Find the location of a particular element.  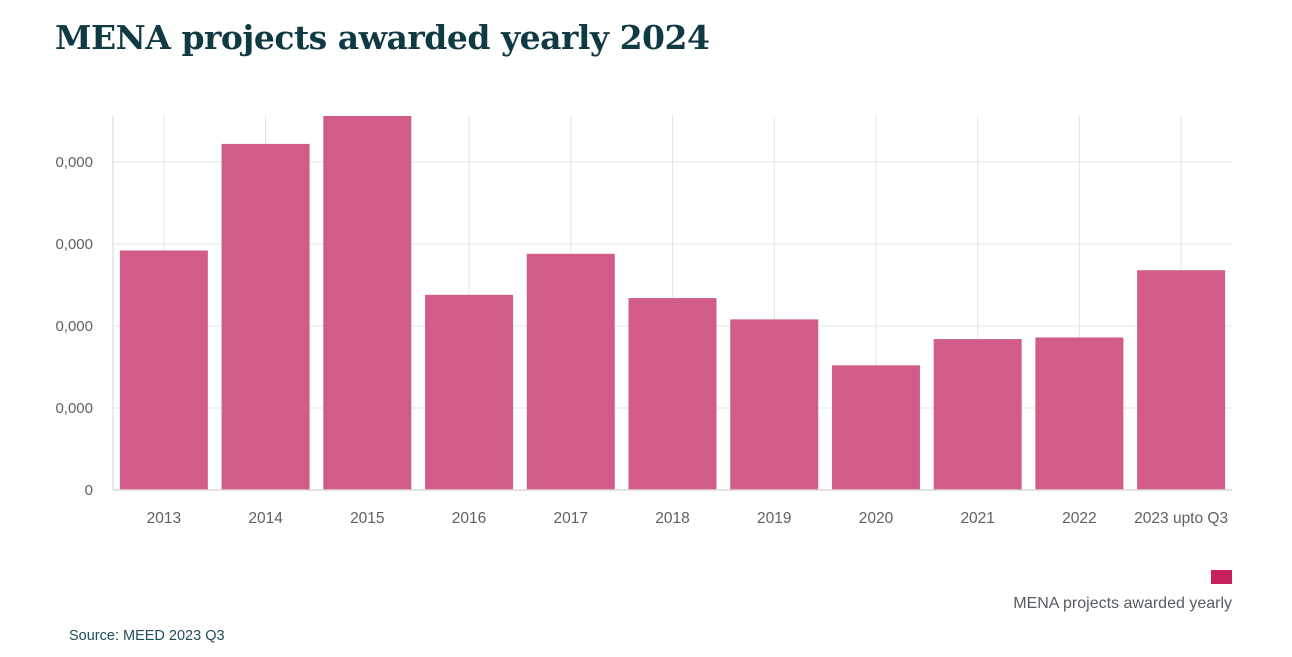

x-tick-label: 2023 upto Q3 is located at coordinates (1181, 518).